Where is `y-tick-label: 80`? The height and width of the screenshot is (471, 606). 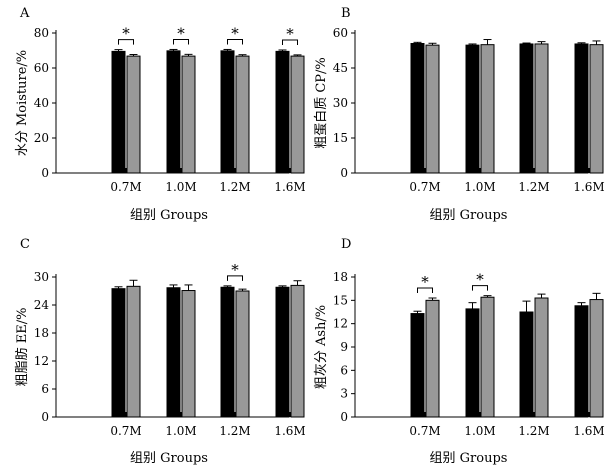 y-tick-label: 80 is located at coordinates (41, 33).